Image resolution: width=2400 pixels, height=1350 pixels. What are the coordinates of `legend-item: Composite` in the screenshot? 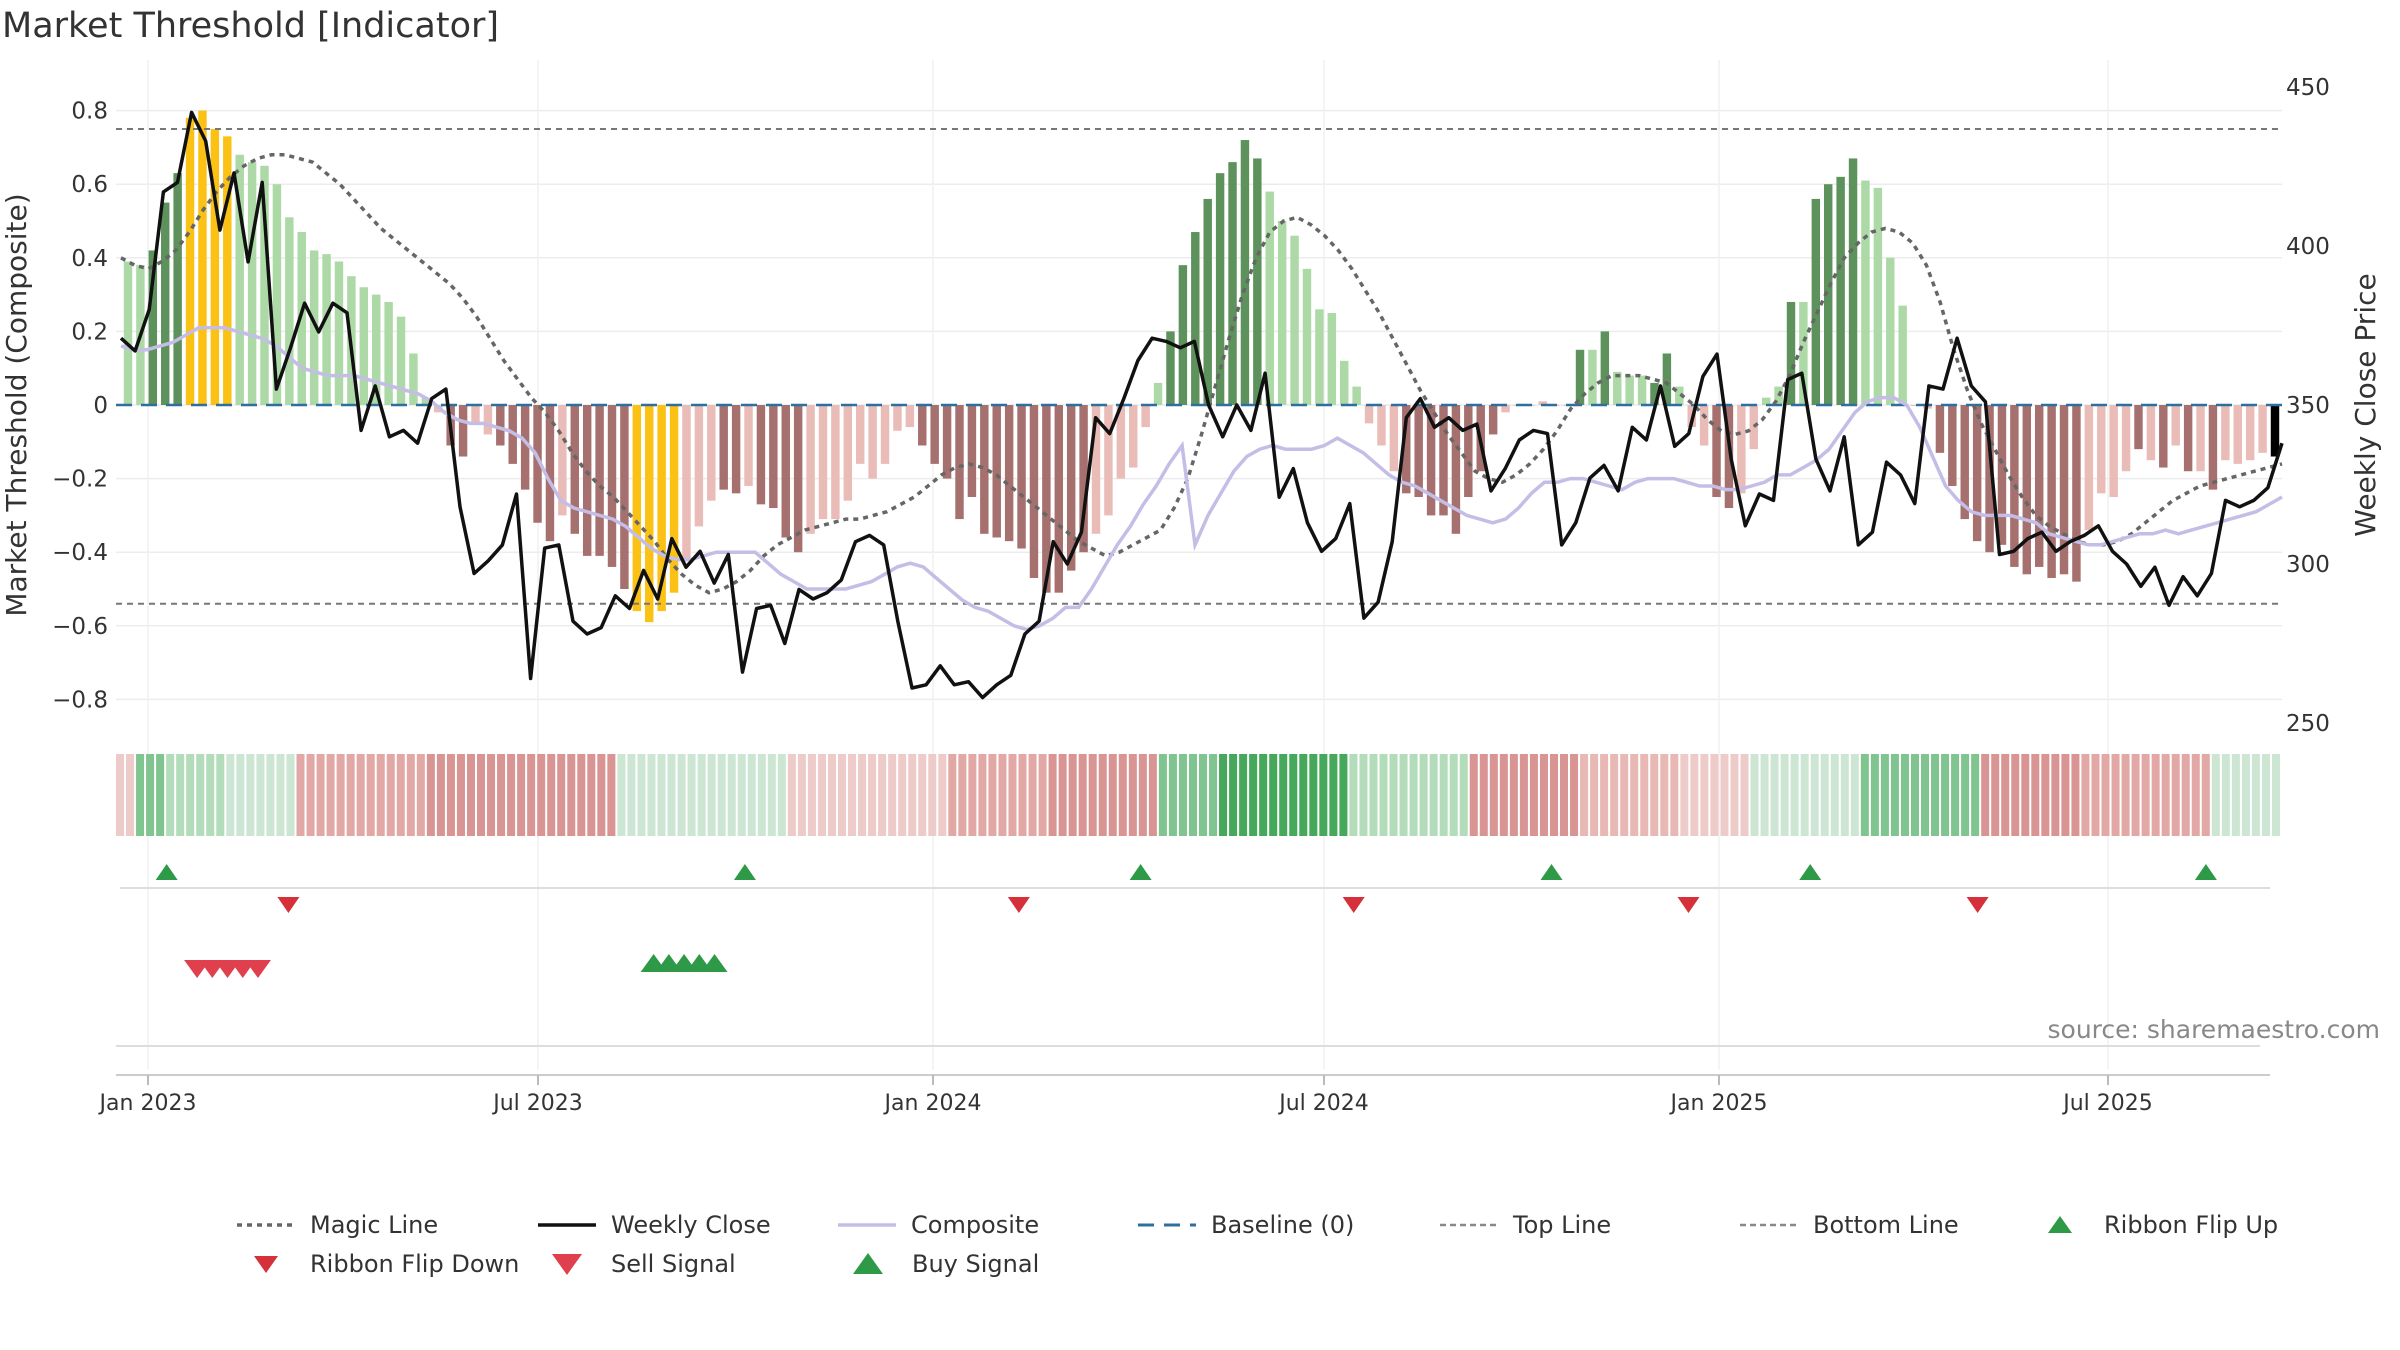 It's located at (938, 1225).